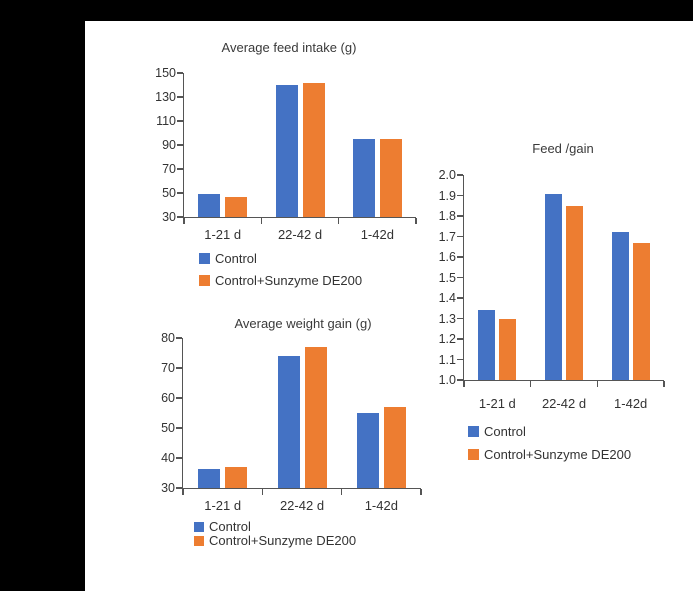 The height and width of the screenshot is (591, 693). Describe the element at coordinates (447, 277) in the screenshot. I see `y-axis-label: 1.5` at that location.